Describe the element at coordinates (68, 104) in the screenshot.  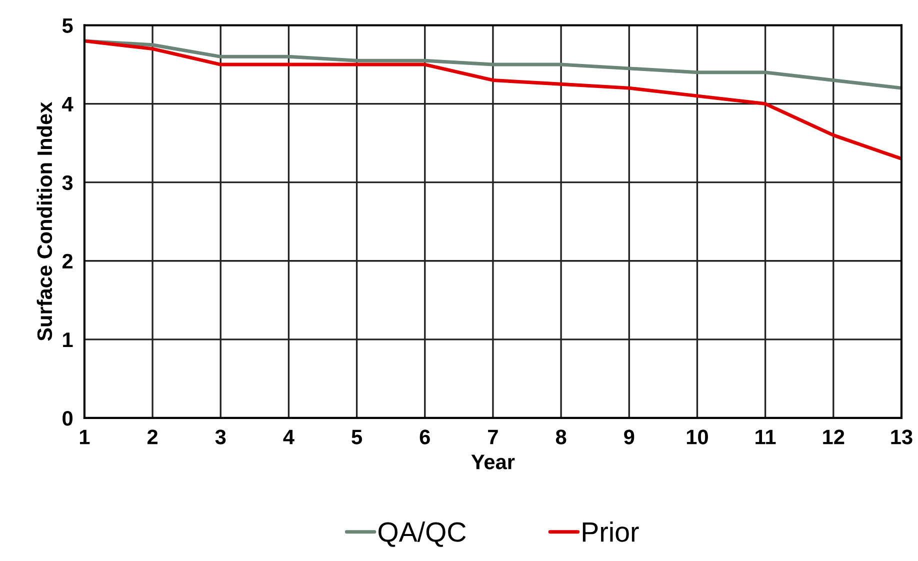
I see `y-tick-label: 4` at that location.